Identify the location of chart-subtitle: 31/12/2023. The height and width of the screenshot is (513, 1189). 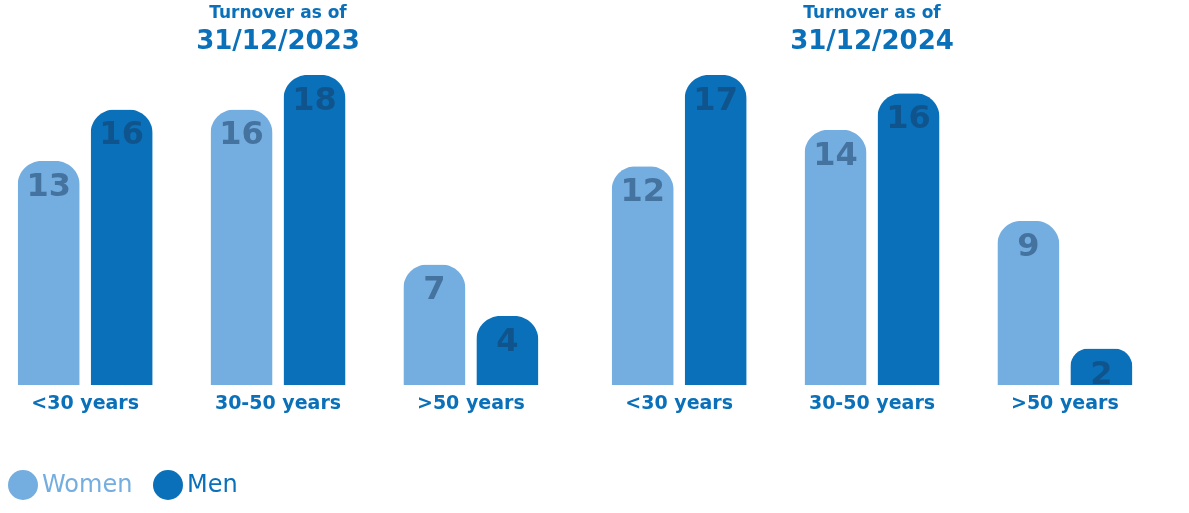
(278, 40).